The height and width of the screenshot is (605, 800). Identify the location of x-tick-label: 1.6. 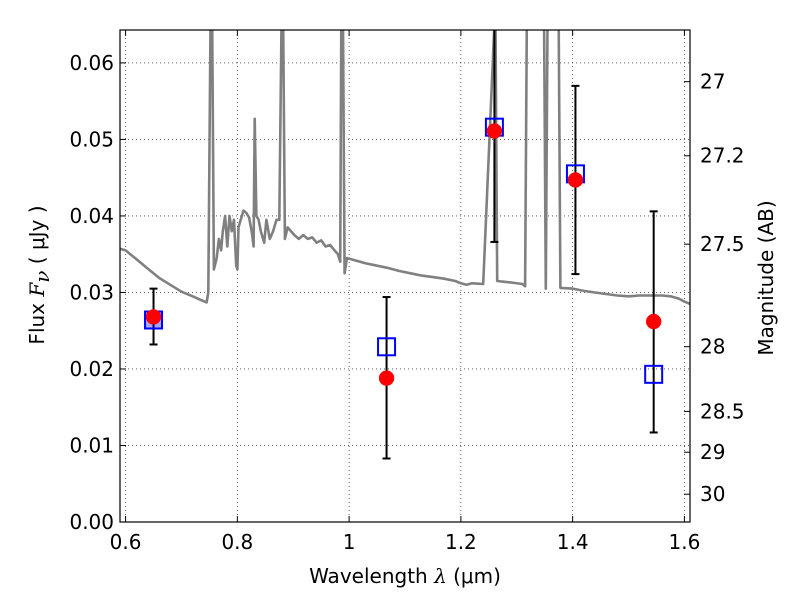
(685, 542).